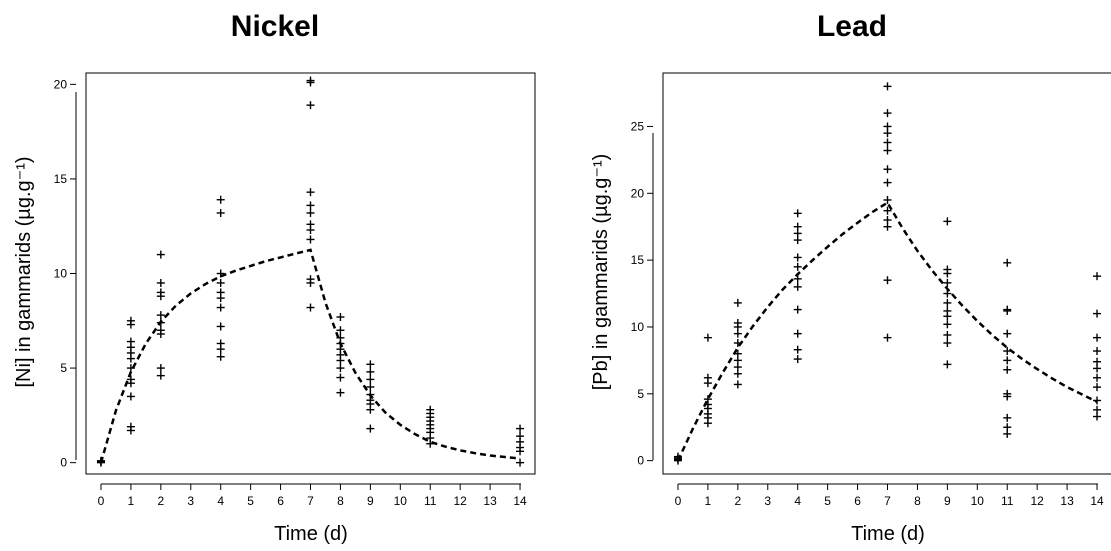  Describe the element at coordinates (275, 26) in the screenshot. I see `nickel-title: Nickel` at that location.